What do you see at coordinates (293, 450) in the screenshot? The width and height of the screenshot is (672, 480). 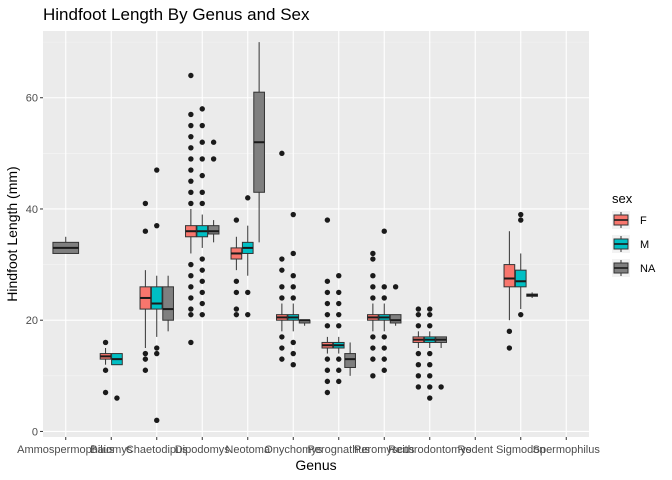 I see `x-tick-label: Onychomys` at bounding box center [293, 450].